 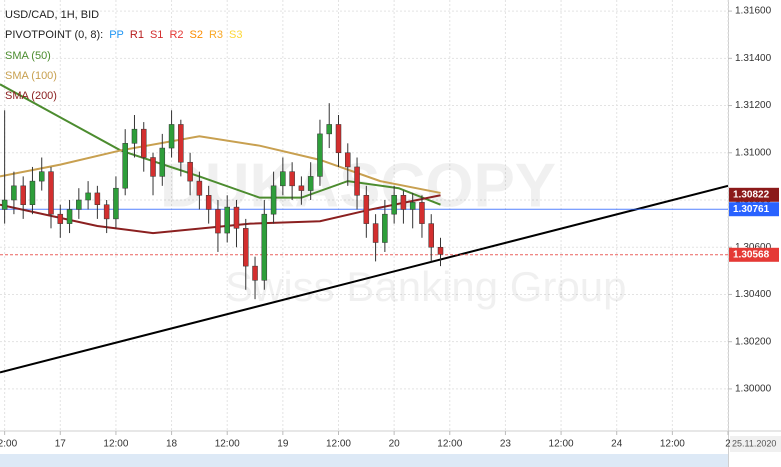 I want to click on pivot-name: PP, so click(x=116, y=35).